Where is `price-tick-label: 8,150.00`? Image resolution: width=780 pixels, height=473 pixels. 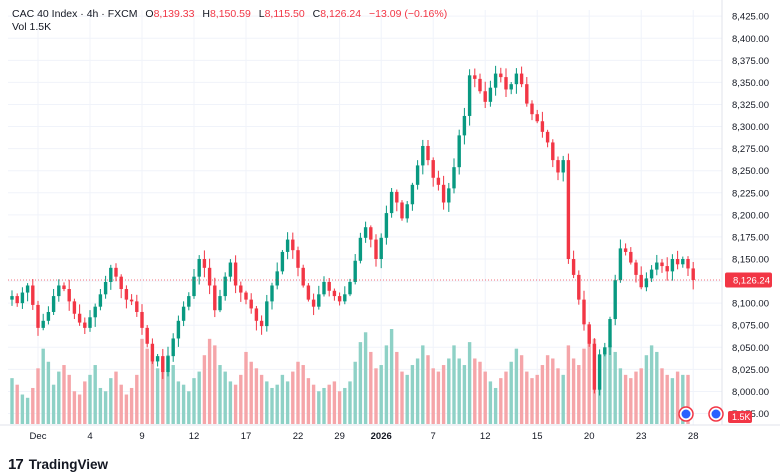 price-tick-label: 8,150.00 is located at coordinates (750, 260).